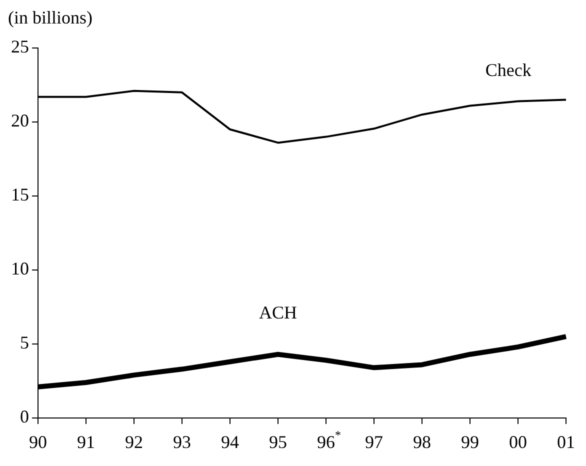 The width and height of the screenshot is (586, 466). Describe the element at coordinates (24, 342) in the screenshot. I see `y-tick-label: 5` at that location.